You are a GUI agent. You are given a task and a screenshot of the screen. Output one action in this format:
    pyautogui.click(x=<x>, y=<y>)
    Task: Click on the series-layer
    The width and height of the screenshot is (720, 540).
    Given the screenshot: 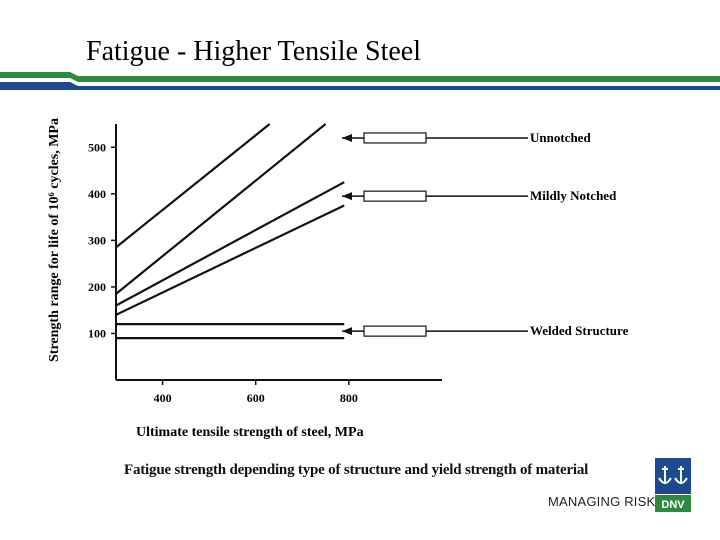 What is the action you would take?
    pyautogui.click(x=230, y=231)
    